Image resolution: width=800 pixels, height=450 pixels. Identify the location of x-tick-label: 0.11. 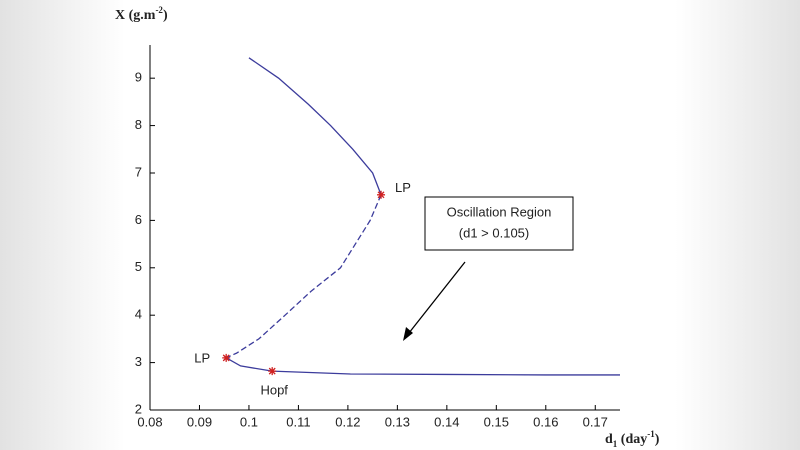
(298, 421).